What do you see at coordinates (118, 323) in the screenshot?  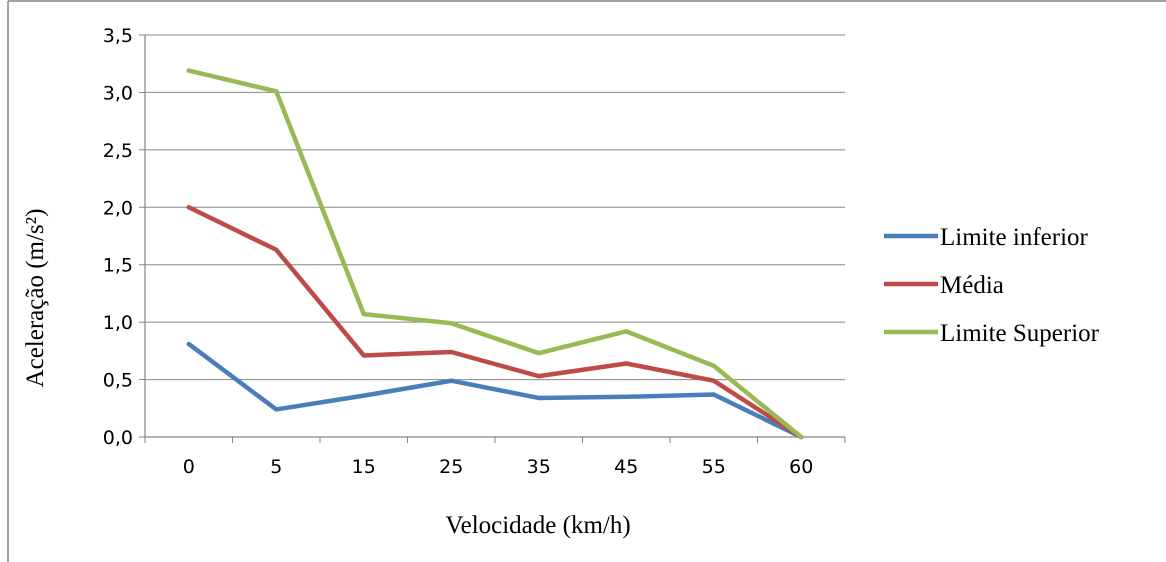 I see `y-tick-label: 1,0` at bounding box center [118, 323].